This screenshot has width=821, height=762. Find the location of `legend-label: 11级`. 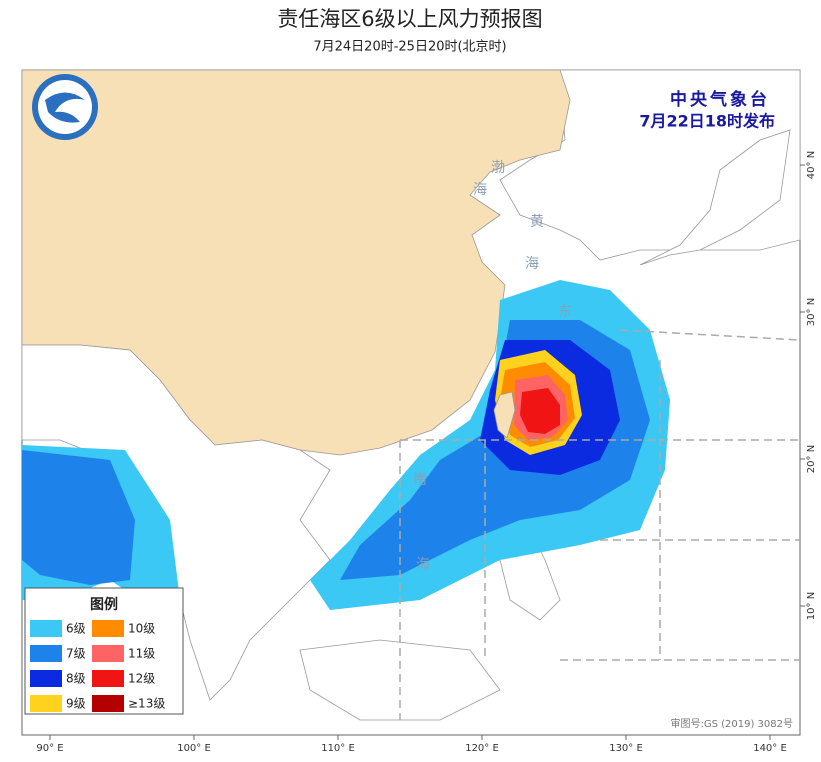

legend-label: 11级 is located at coordinates (141, 654).